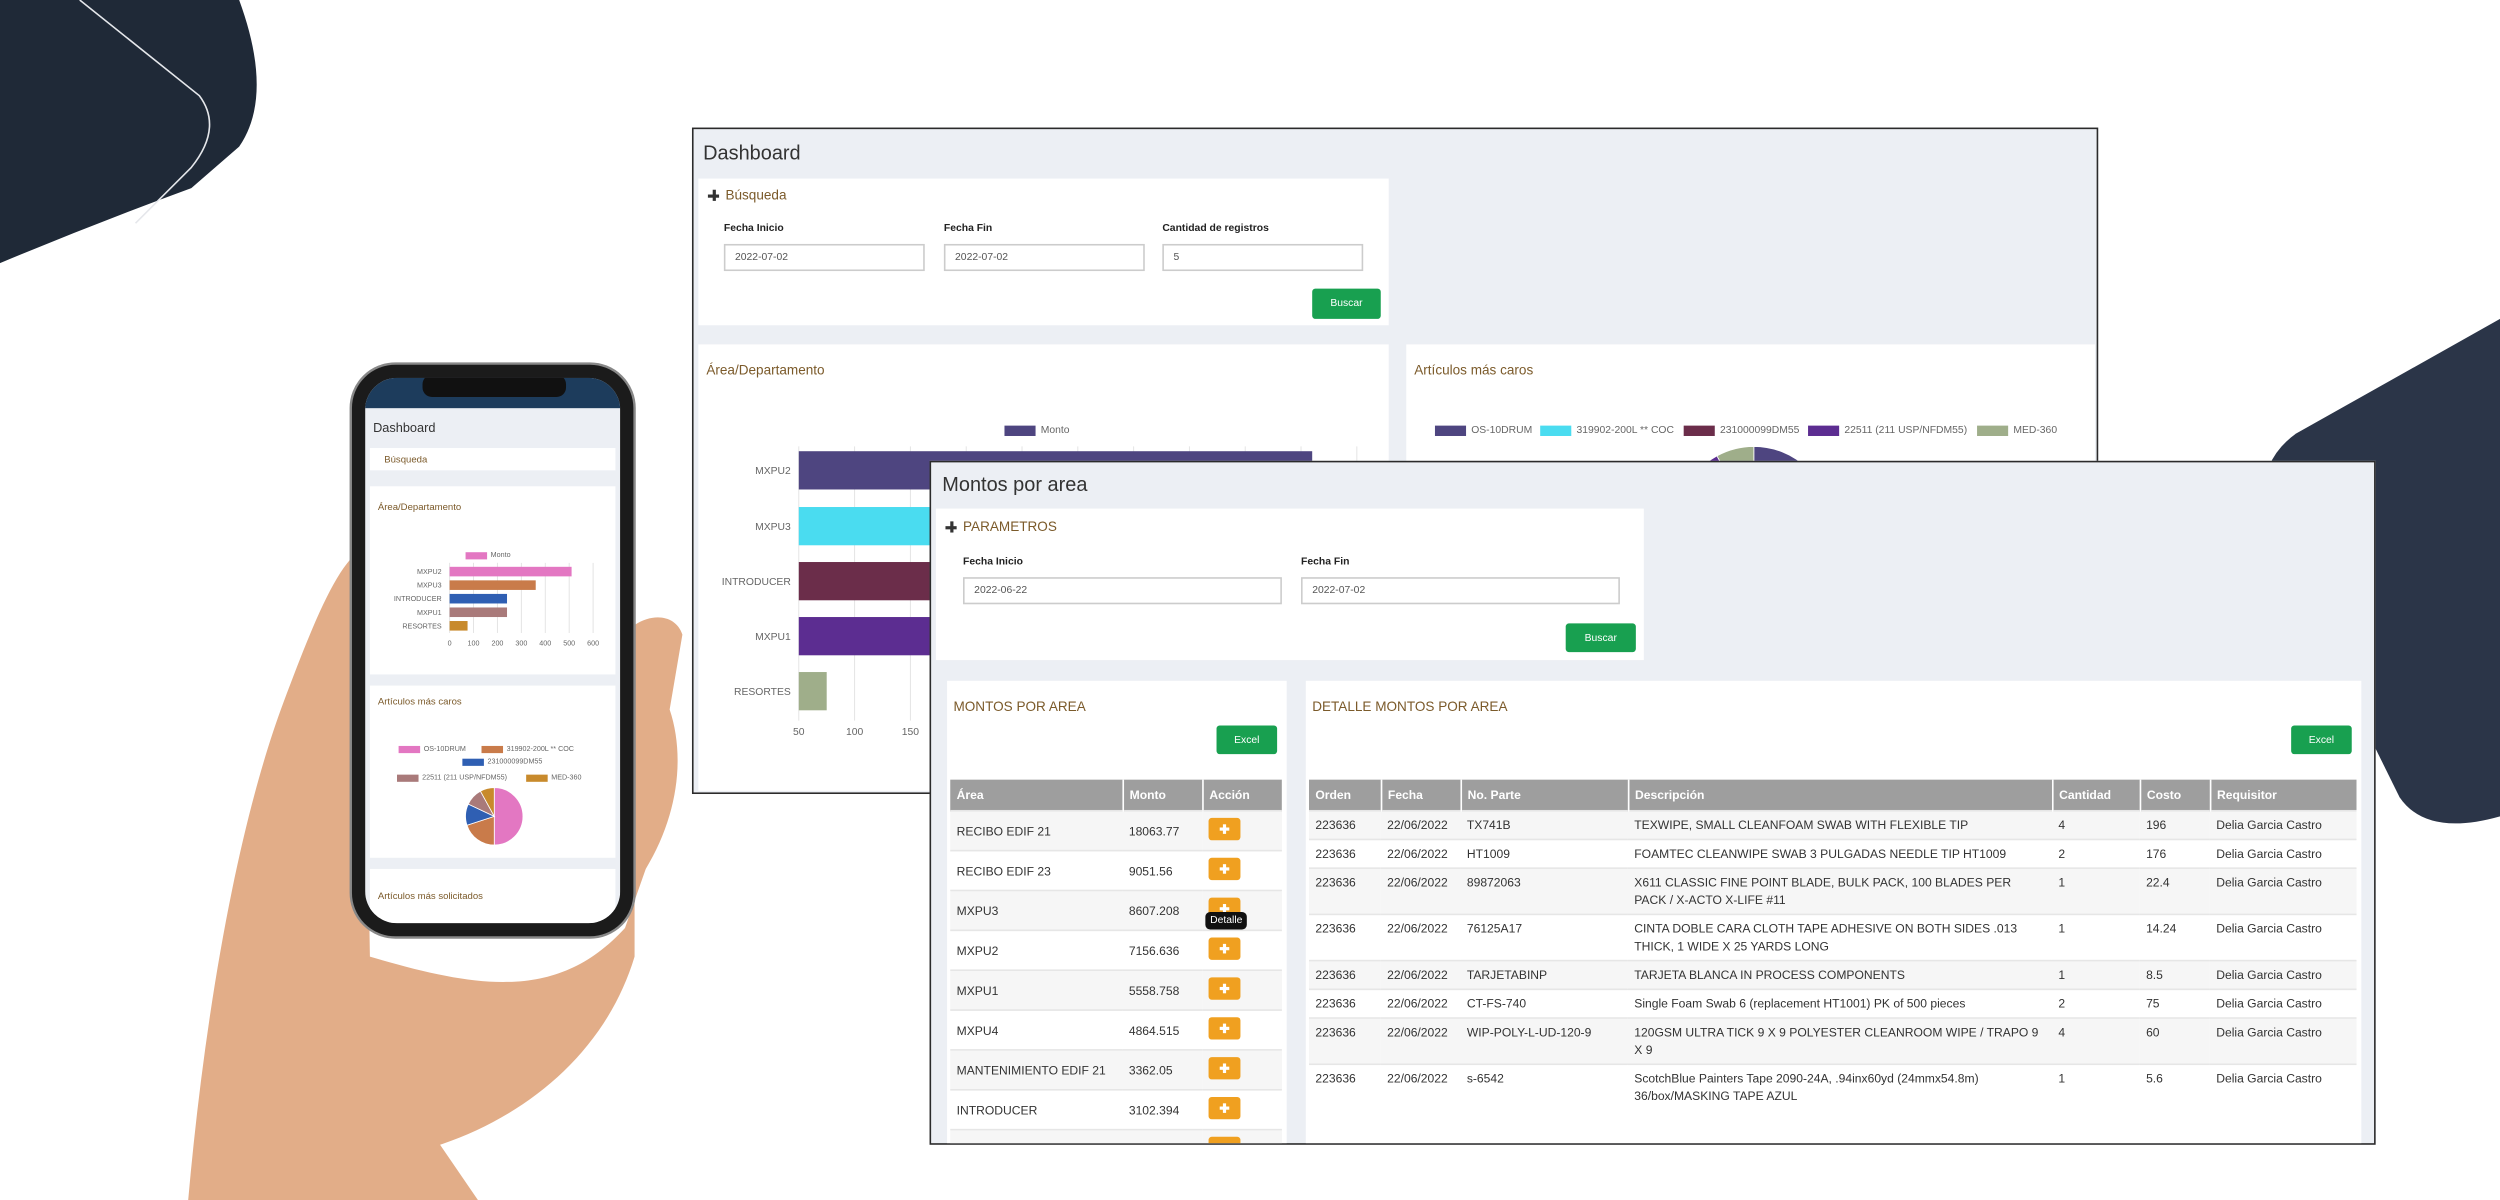 This screenshot has width=2500, height=1200. What do you see at coordinates (799, 732) in the screenshot?
I see `x-tick-label: 50` at bounding box center [799, 732].